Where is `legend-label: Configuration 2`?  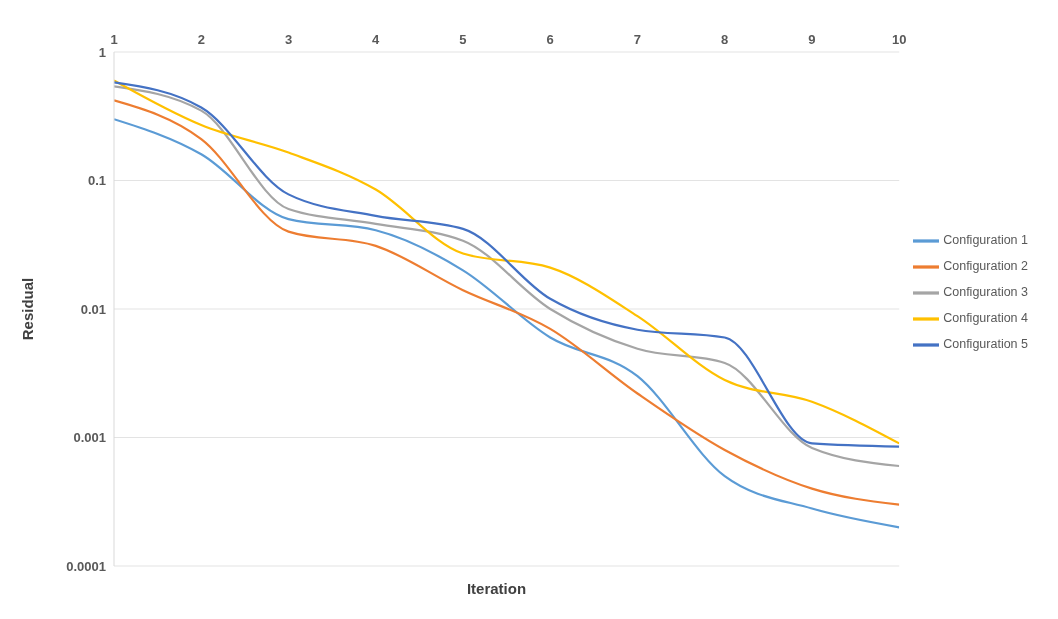
legend-label: Configuration 2 is located at coordinates (985, 266).